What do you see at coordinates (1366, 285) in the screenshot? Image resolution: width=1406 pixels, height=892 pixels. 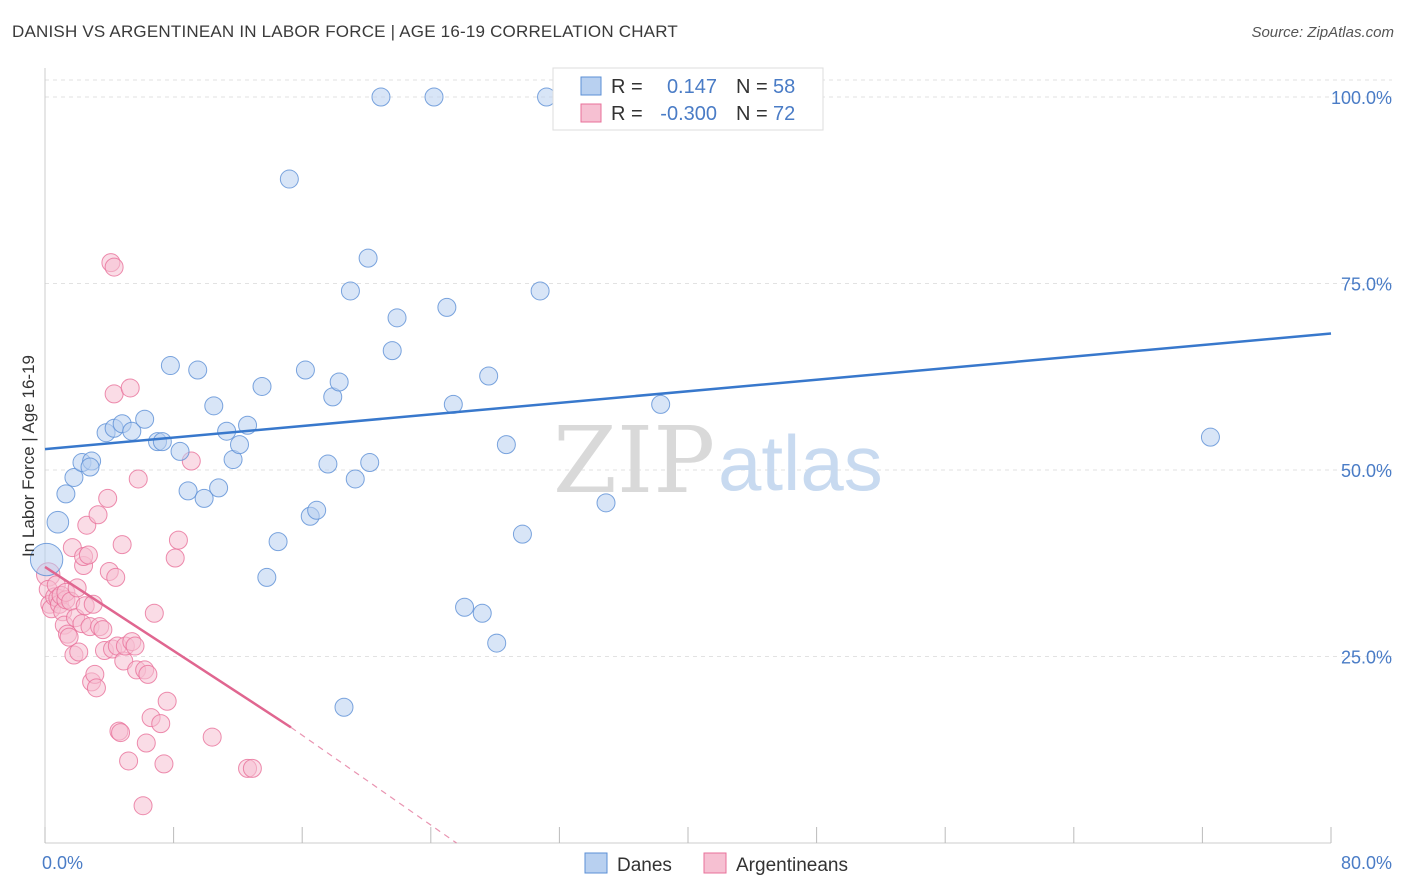 I see `y-tick-label-75: 75.0%` at bounding box center [1366, 285].